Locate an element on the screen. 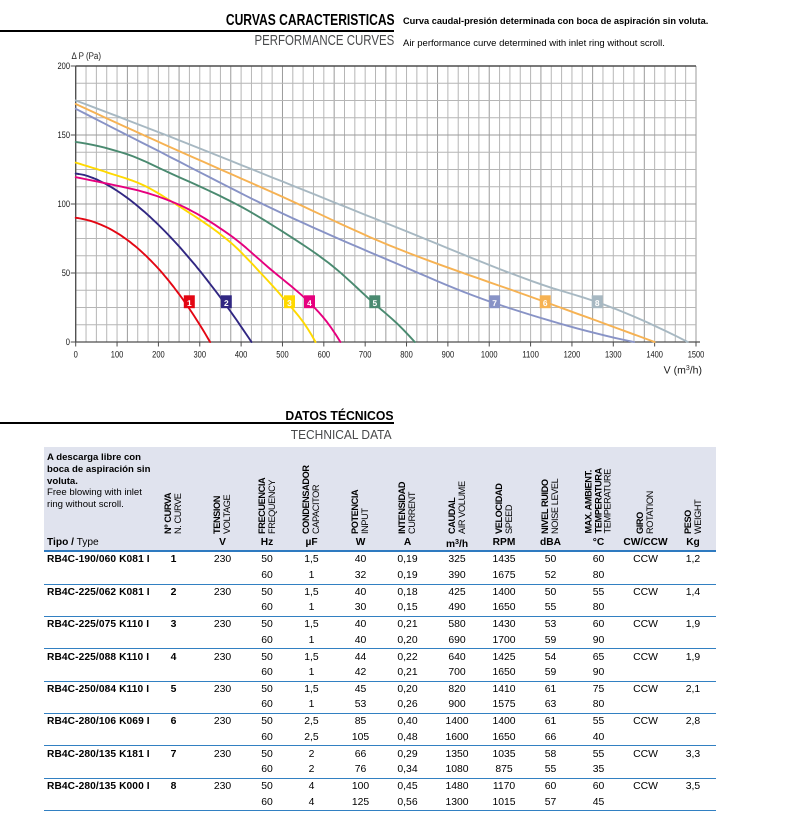 This screenshot has width=790, height=836. svg-text: 50 is located at coordinates (66, 272).